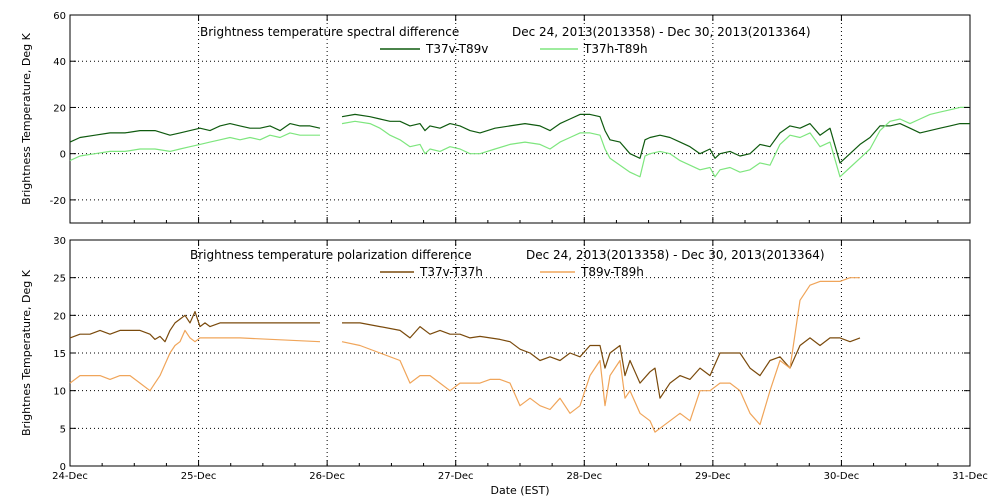  Describe the element at coordinates (451, 272) in the screenshot. I see `legend-label: T37v-T37h` at that location.